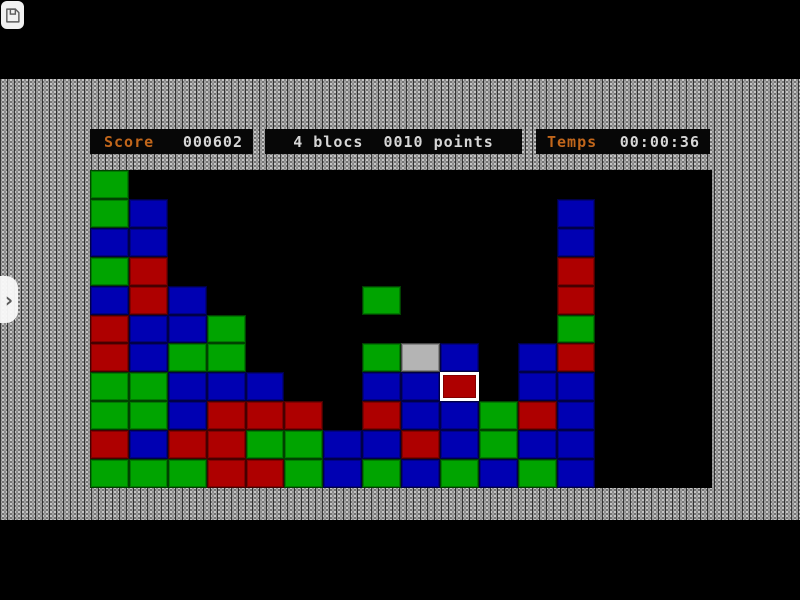 This screenshot has height=600, width=800. Describe the element at coordinates (659, 141) in the screenshot. I see `time-value: 00:00:36` at that location.